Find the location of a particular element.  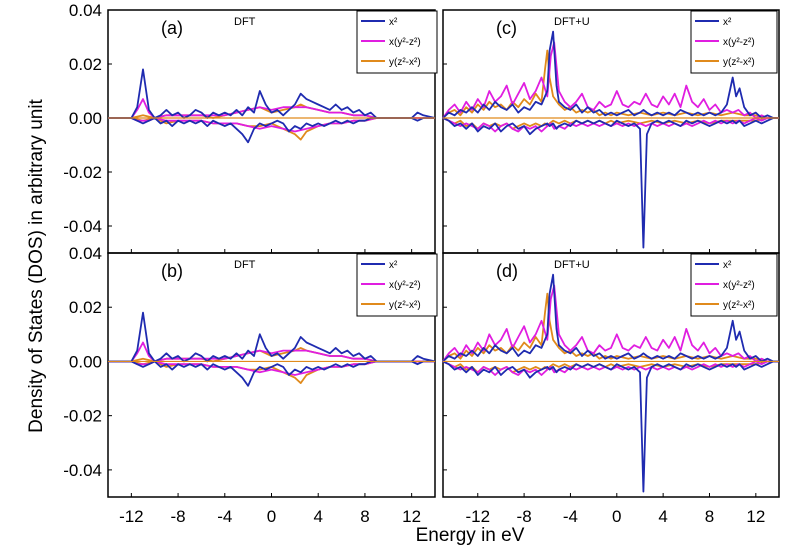

panel-label: (c) is located at coordinates (506, 28).